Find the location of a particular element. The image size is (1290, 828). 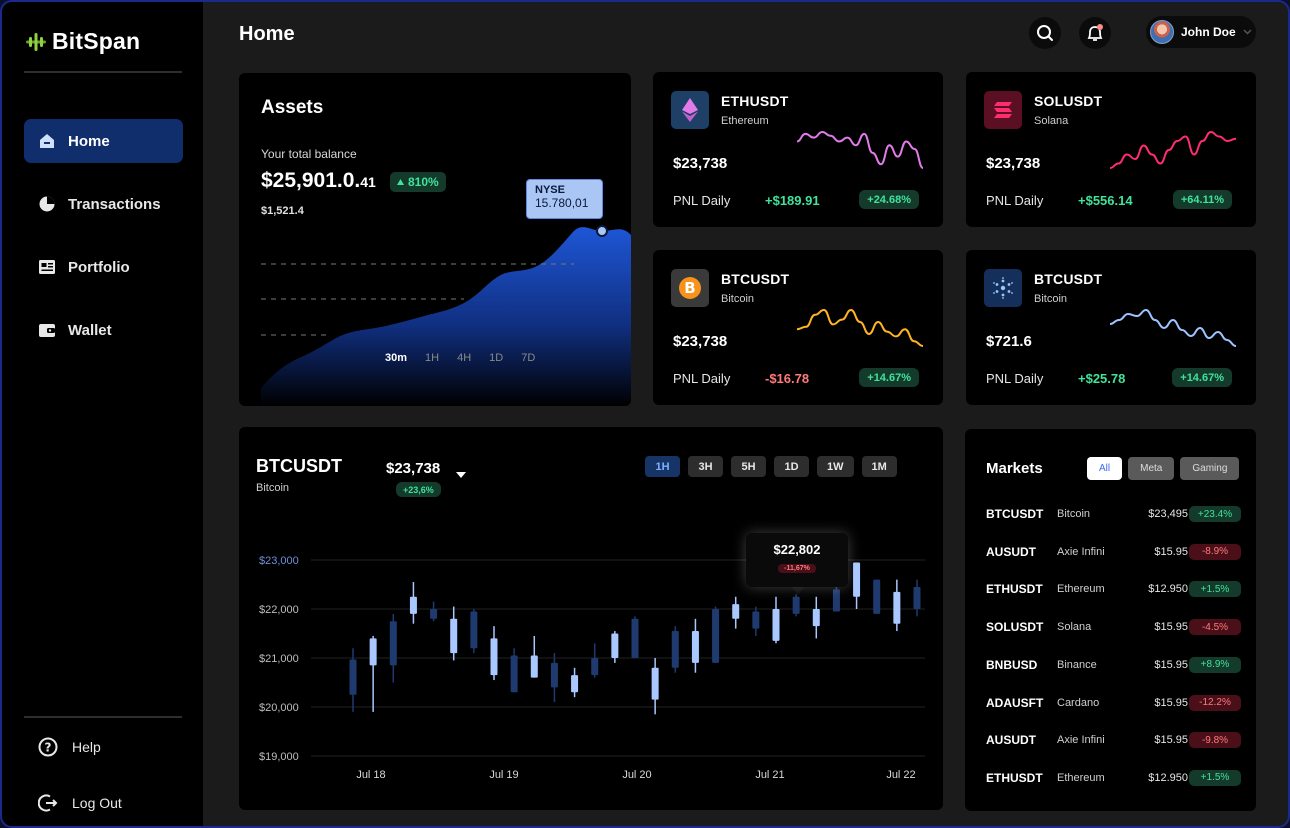

coin-price: $23,738 is located at coordinates (1013, 163).